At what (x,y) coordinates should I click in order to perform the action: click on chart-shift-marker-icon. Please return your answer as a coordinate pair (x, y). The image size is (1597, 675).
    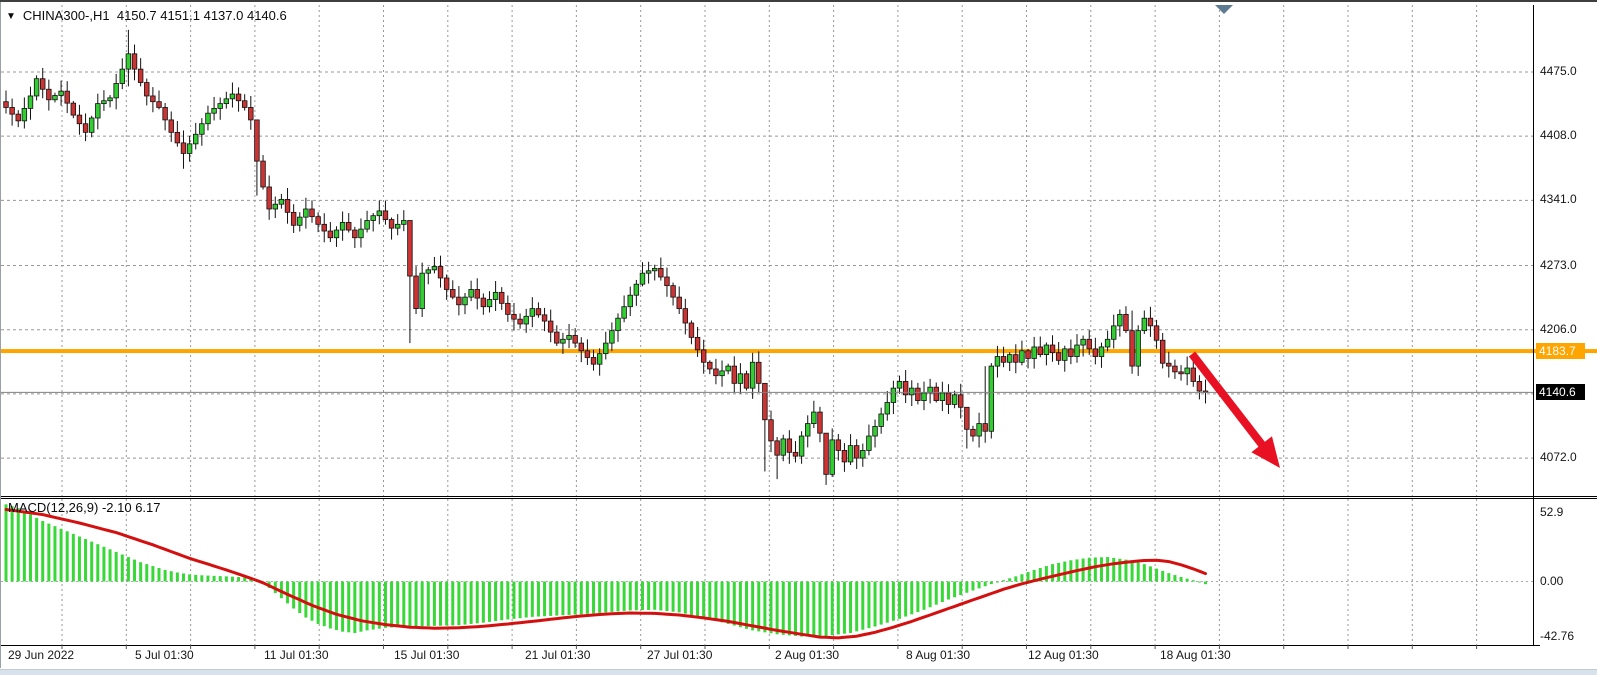
    Looking at the image, I should click on (1224, 9).